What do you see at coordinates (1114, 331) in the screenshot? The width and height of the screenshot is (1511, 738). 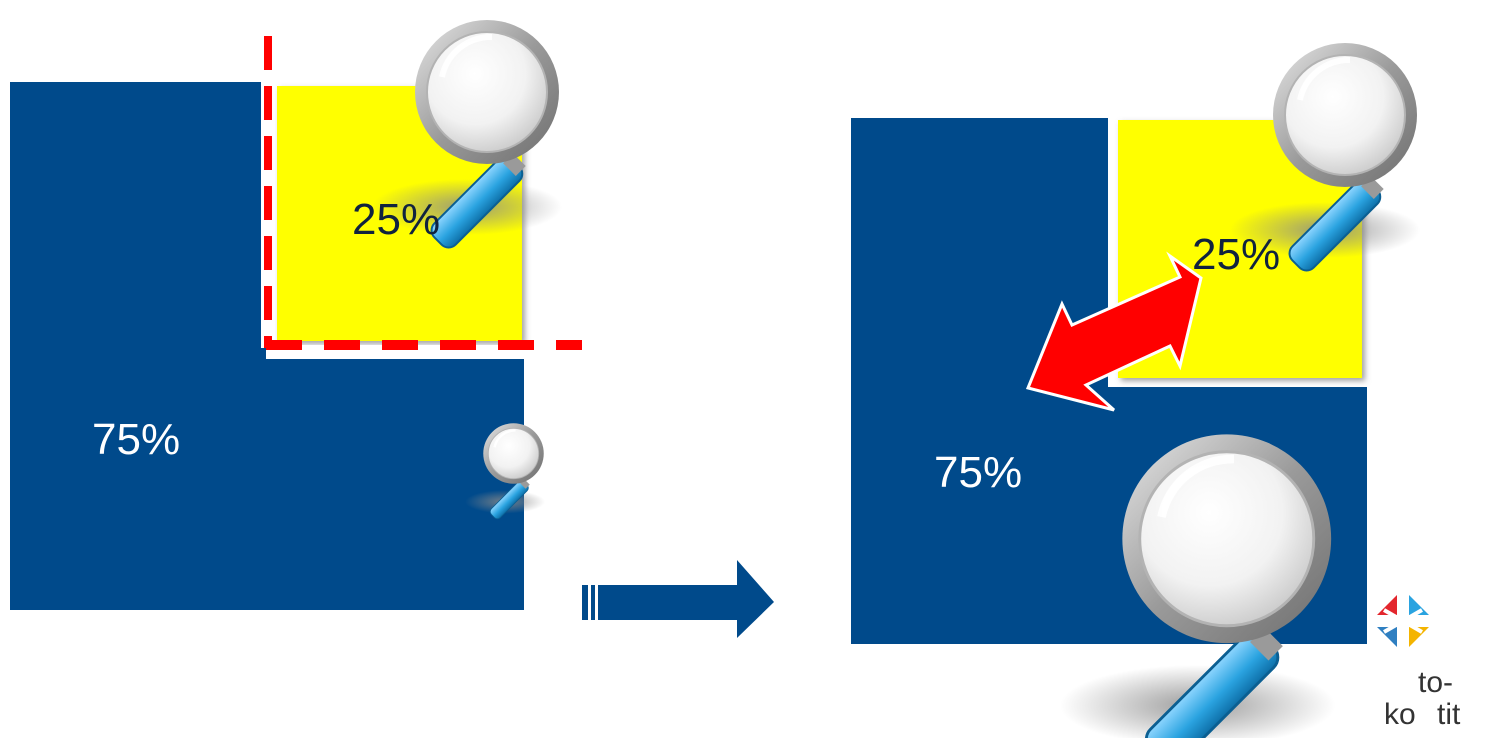 I see `double-arrow-icon` at bounding box center [1114, 331].